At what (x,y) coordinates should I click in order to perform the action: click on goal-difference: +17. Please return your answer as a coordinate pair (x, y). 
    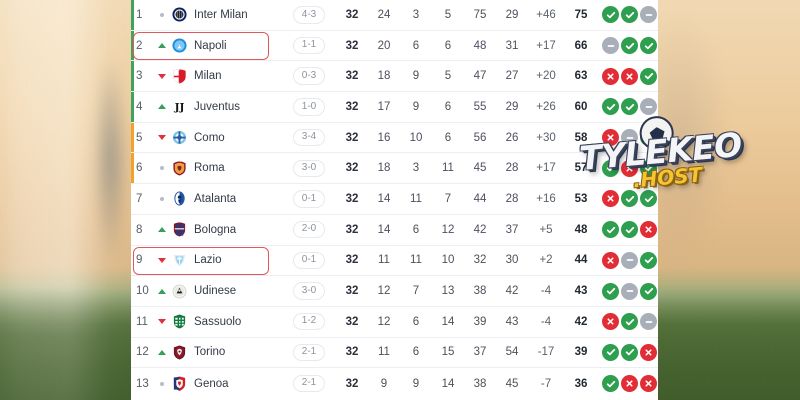
    Looking at the image, I should click on (546, 45).